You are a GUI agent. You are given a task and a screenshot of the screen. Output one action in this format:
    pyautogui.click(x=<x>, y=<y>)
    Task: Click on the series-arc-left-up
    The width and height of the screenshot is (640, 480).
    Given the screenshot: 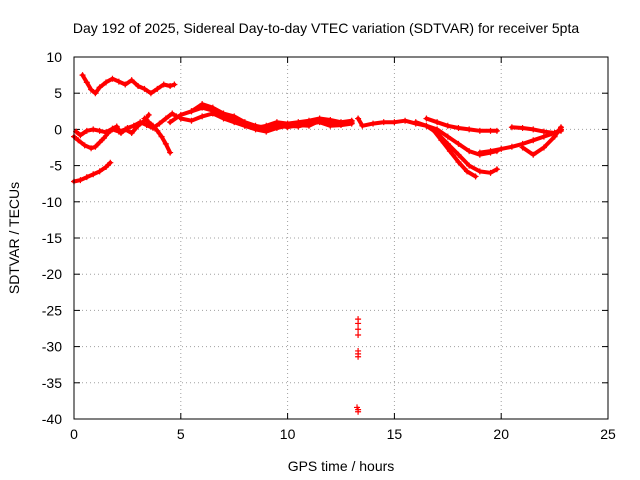 What is the action you would take?
    pyautogui.click(x=126, y=124)
    